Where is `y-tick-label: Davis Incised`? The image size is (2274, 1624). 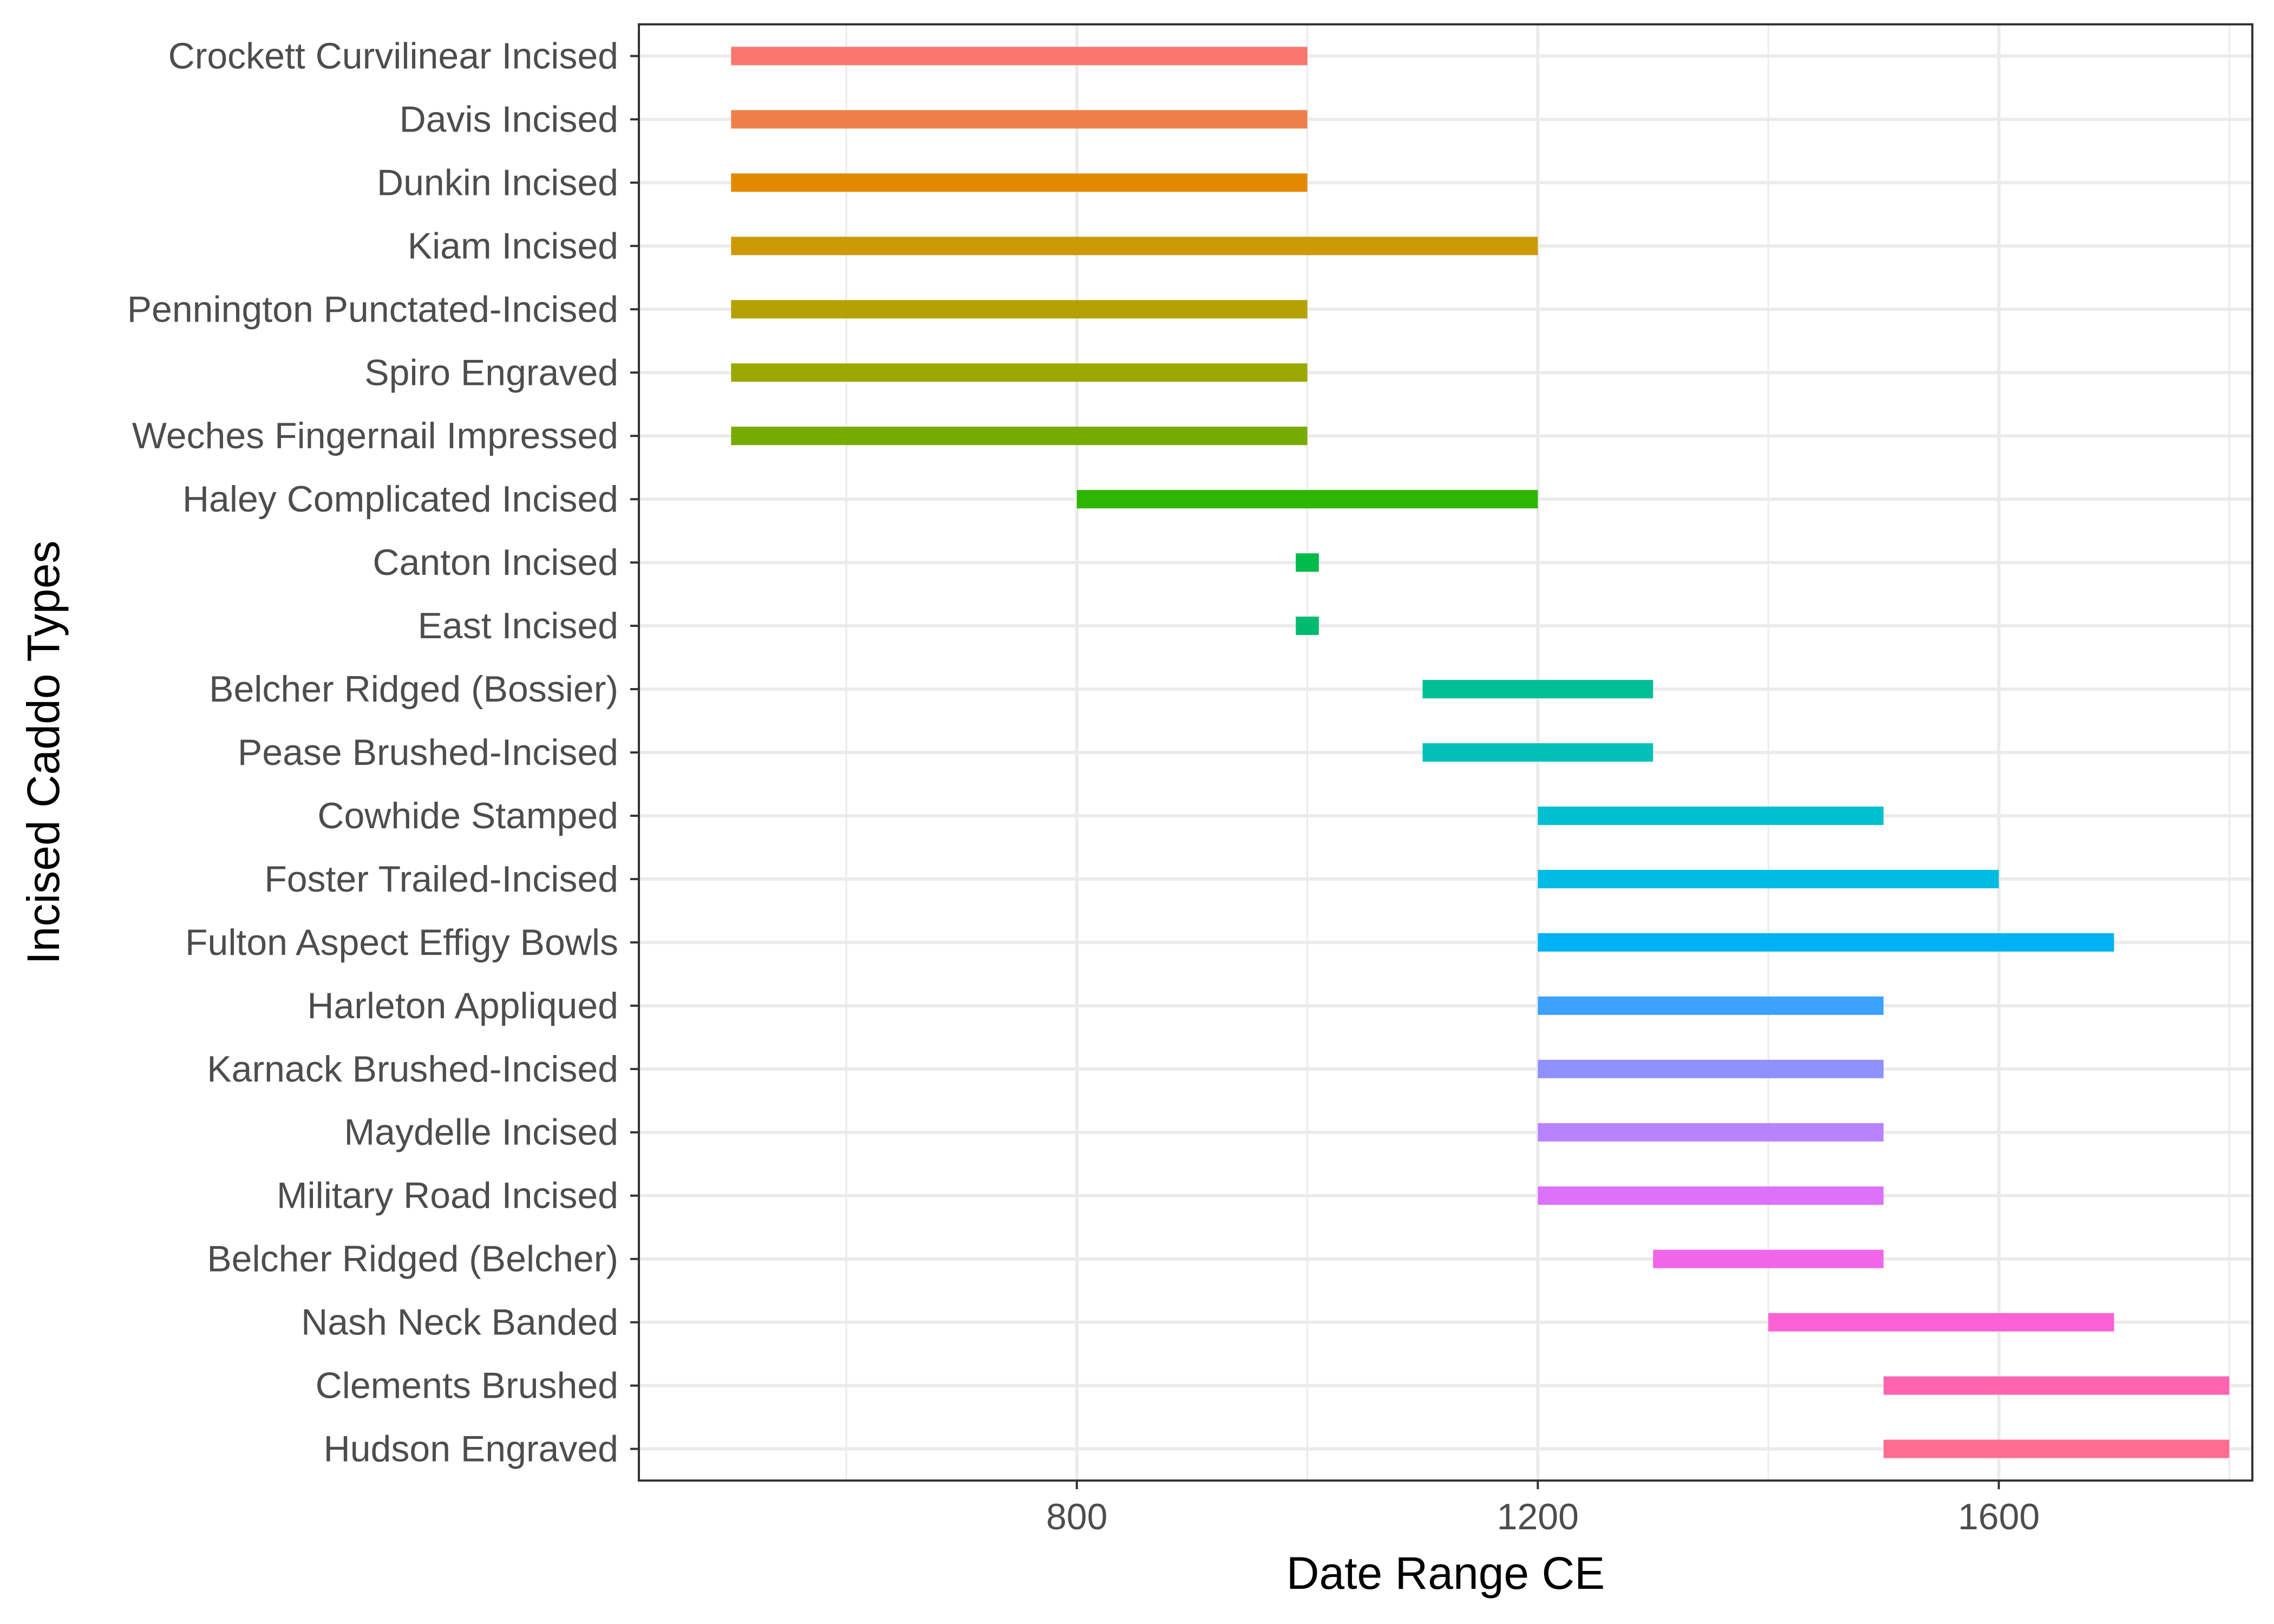
y-tick-label: Davis Incised is located at coordinates (509, 119).